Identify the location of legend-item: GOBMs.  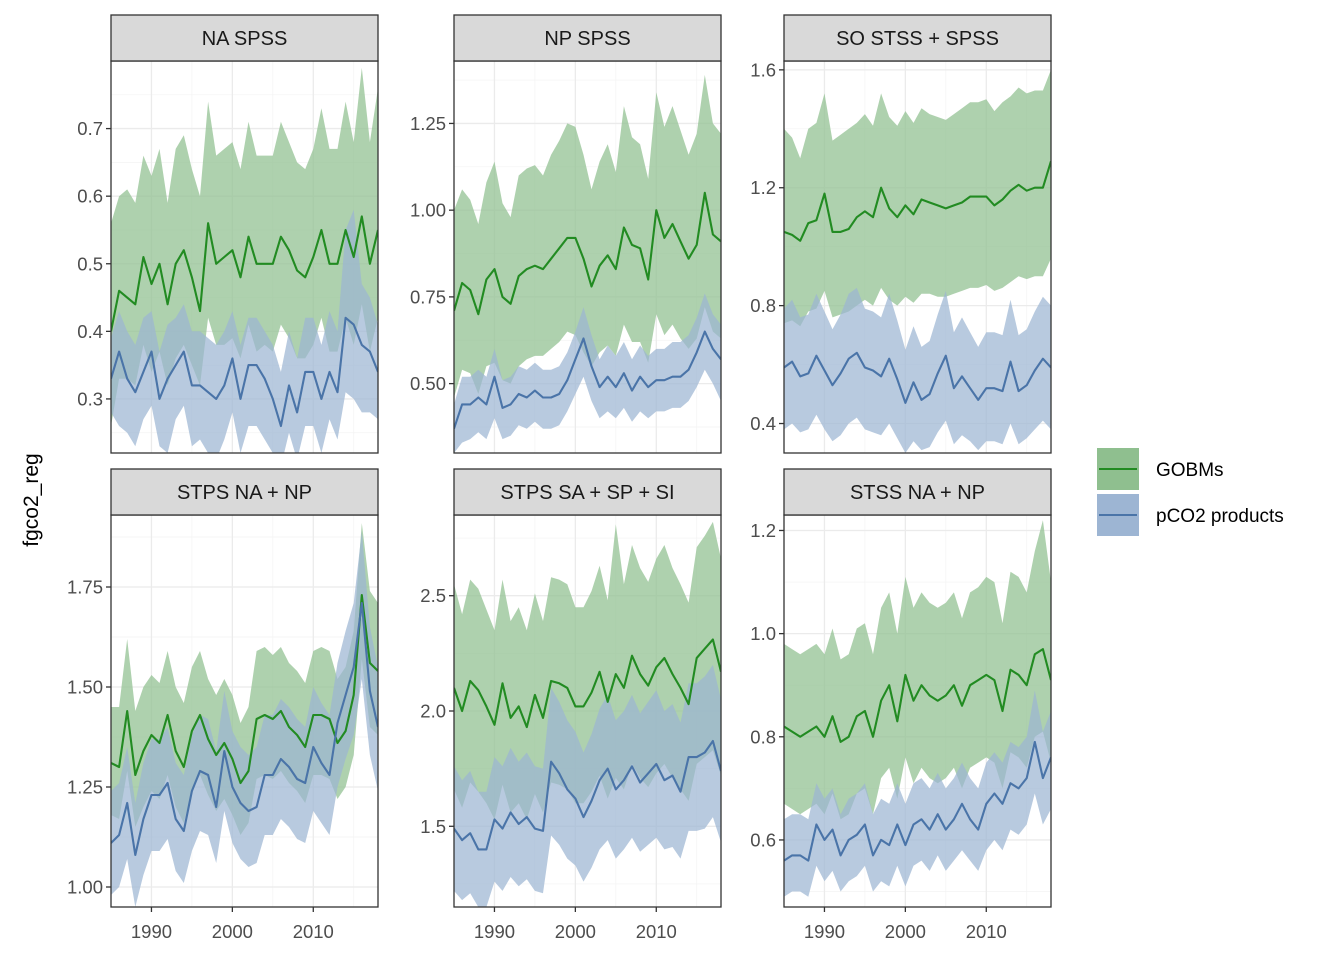
(1160, 469).